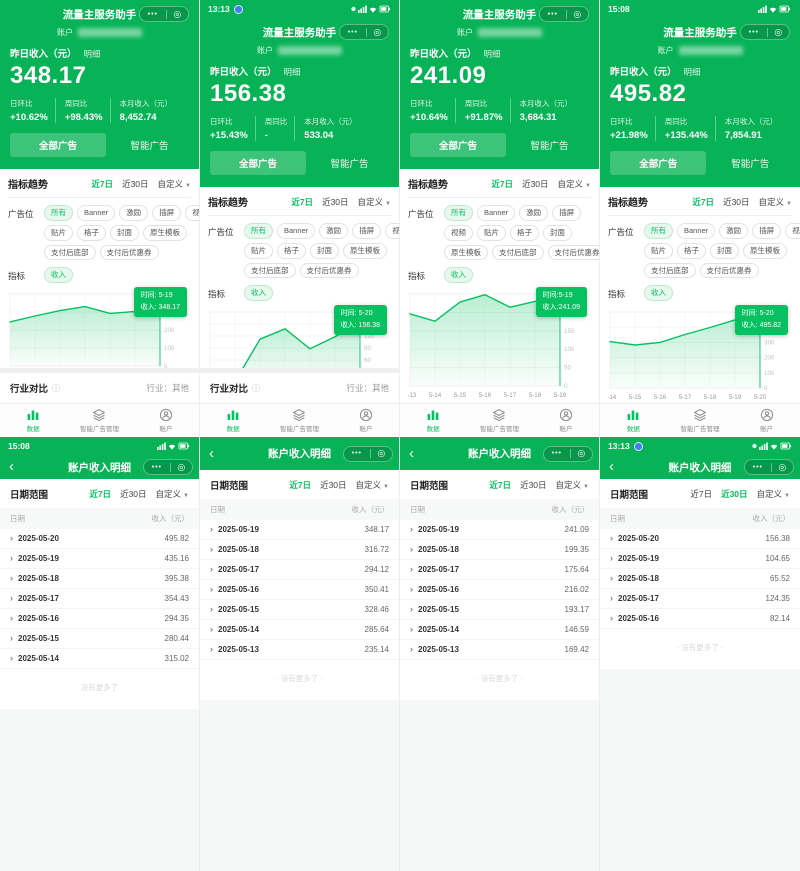 Image resolution: width=800 pixels, height=871 pixels. Describe the element at coordinates (499, 630) in the screenshot. I see `table-row: › 2025-05-14 146.59` at that location.